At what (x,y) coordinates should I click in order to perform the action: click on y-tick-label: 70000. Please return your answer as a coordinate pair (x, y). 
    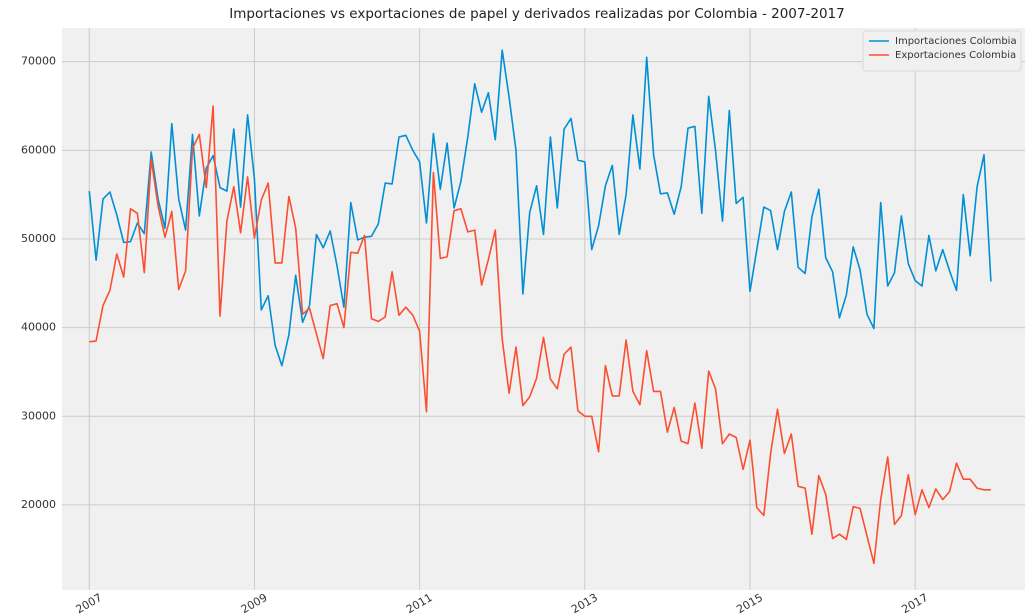
    Looking at the image, I should click on (38, 61).